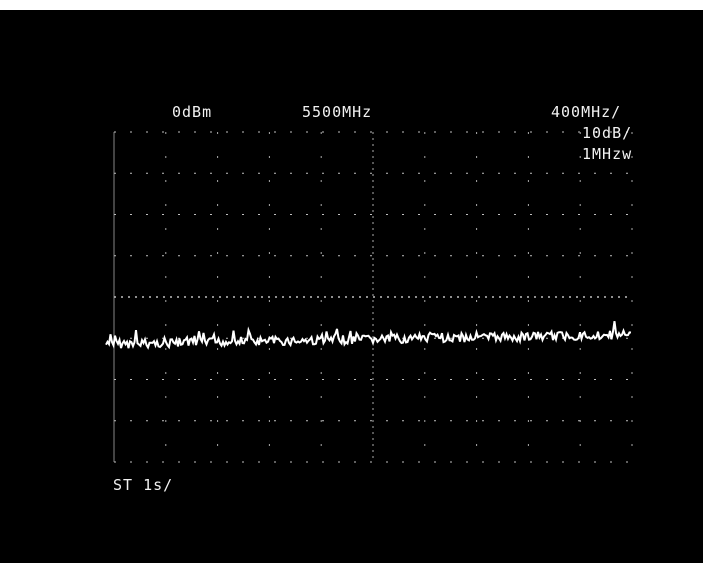  I want to click on photo-border, so click(351, 5).